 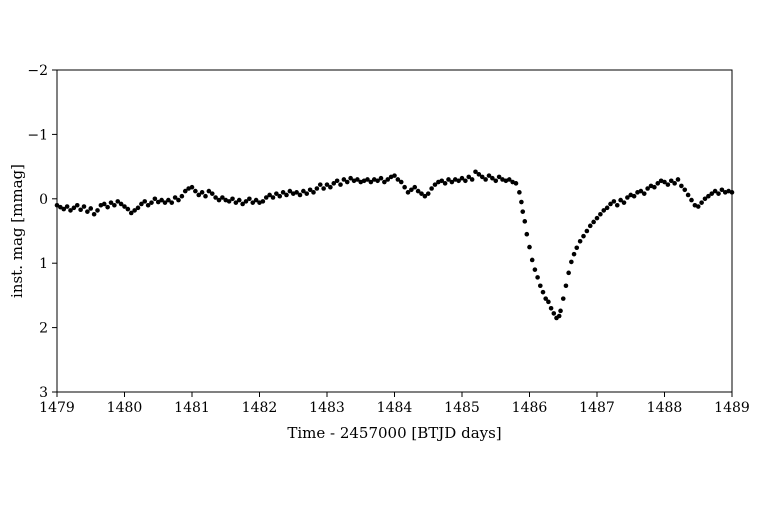 I want to click on x-tick-label: 1485, so click(x=462, y=408).